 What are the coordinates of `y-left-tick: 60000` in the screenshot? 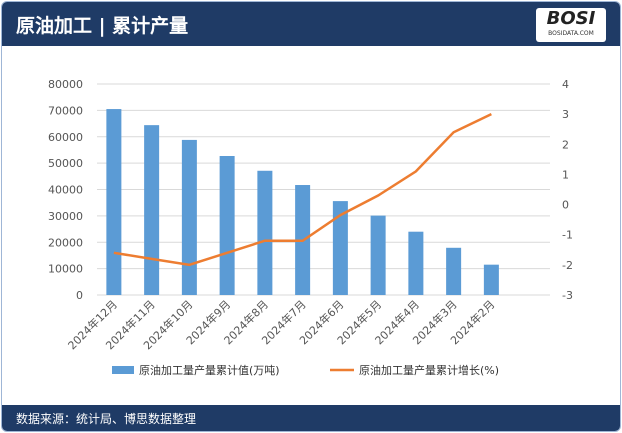 It's located at (65, 137).